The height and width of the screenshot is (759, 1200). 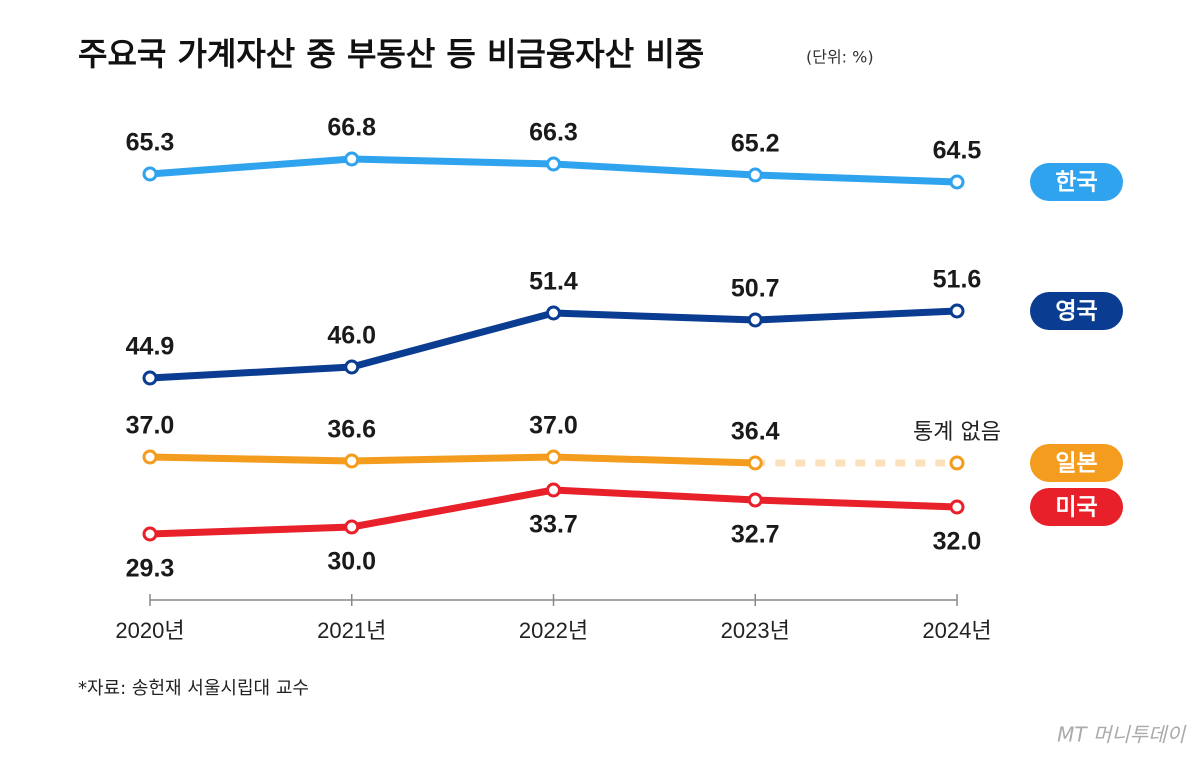 I want to click on legend-label: 영국, so click(x=1076, y=312).